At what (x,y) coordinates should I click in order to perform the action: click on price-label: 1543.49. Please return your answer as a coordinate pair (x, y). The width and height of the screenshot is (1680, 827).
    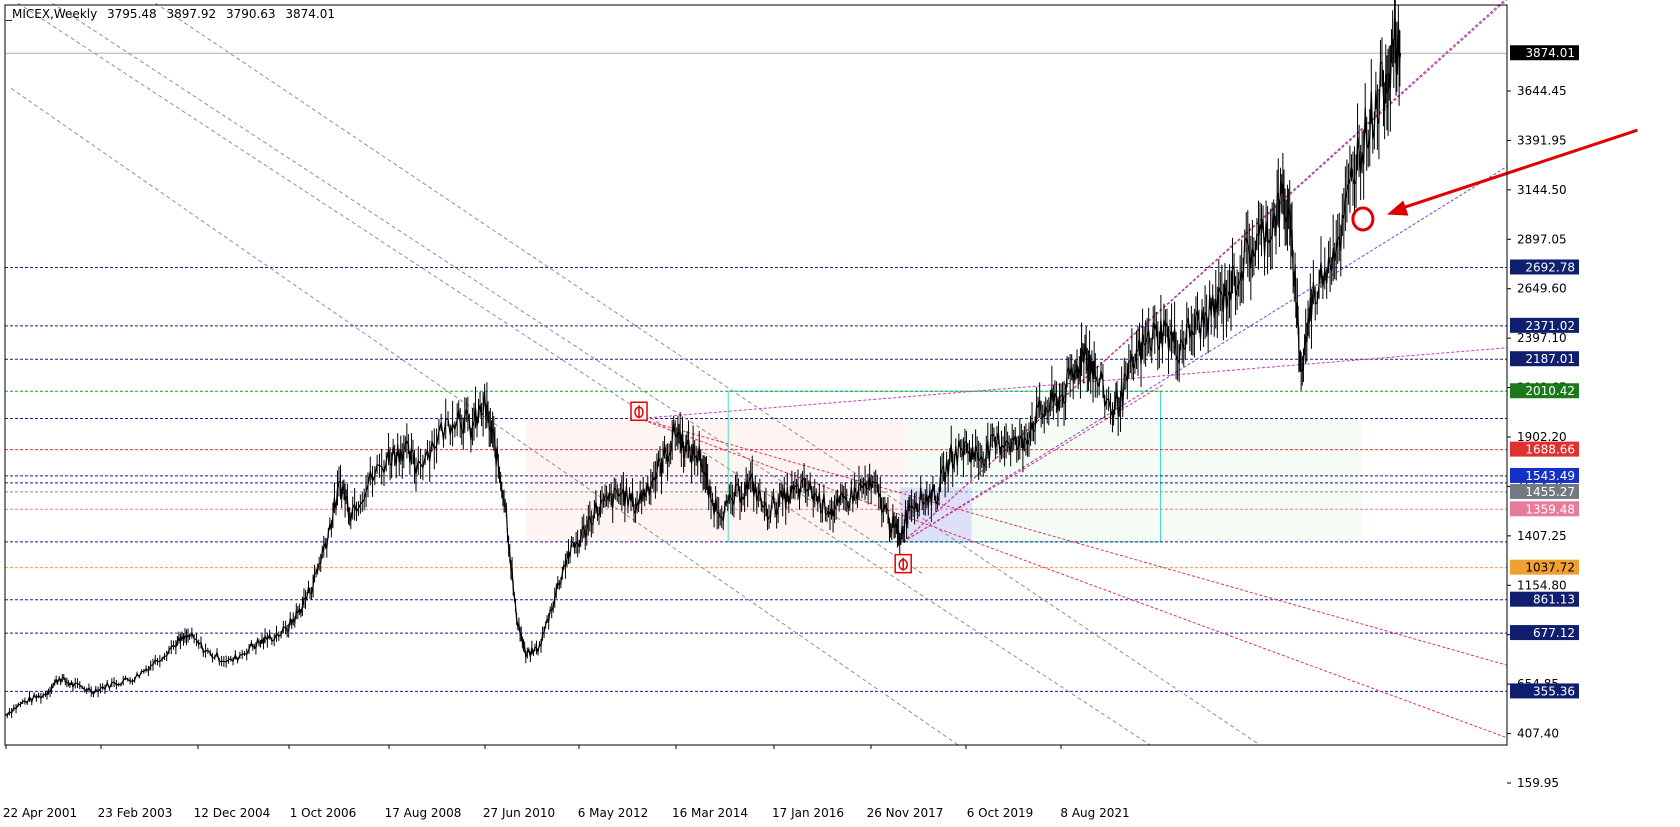
    Looking at the image, I should click on (1550, 476).